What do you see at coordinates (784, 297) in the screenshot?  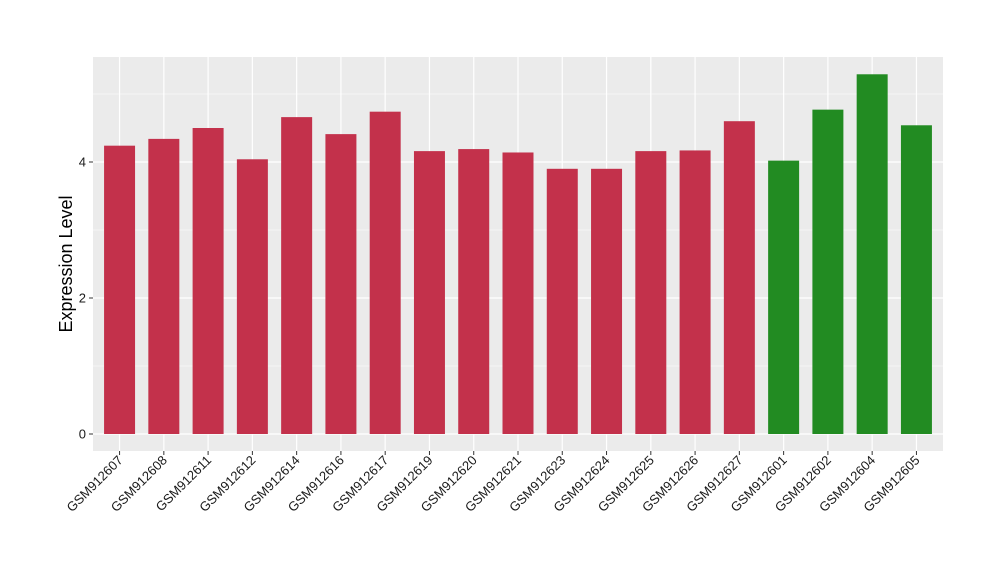 I see `bar-GSM912601` at bounding box center [784, 297].